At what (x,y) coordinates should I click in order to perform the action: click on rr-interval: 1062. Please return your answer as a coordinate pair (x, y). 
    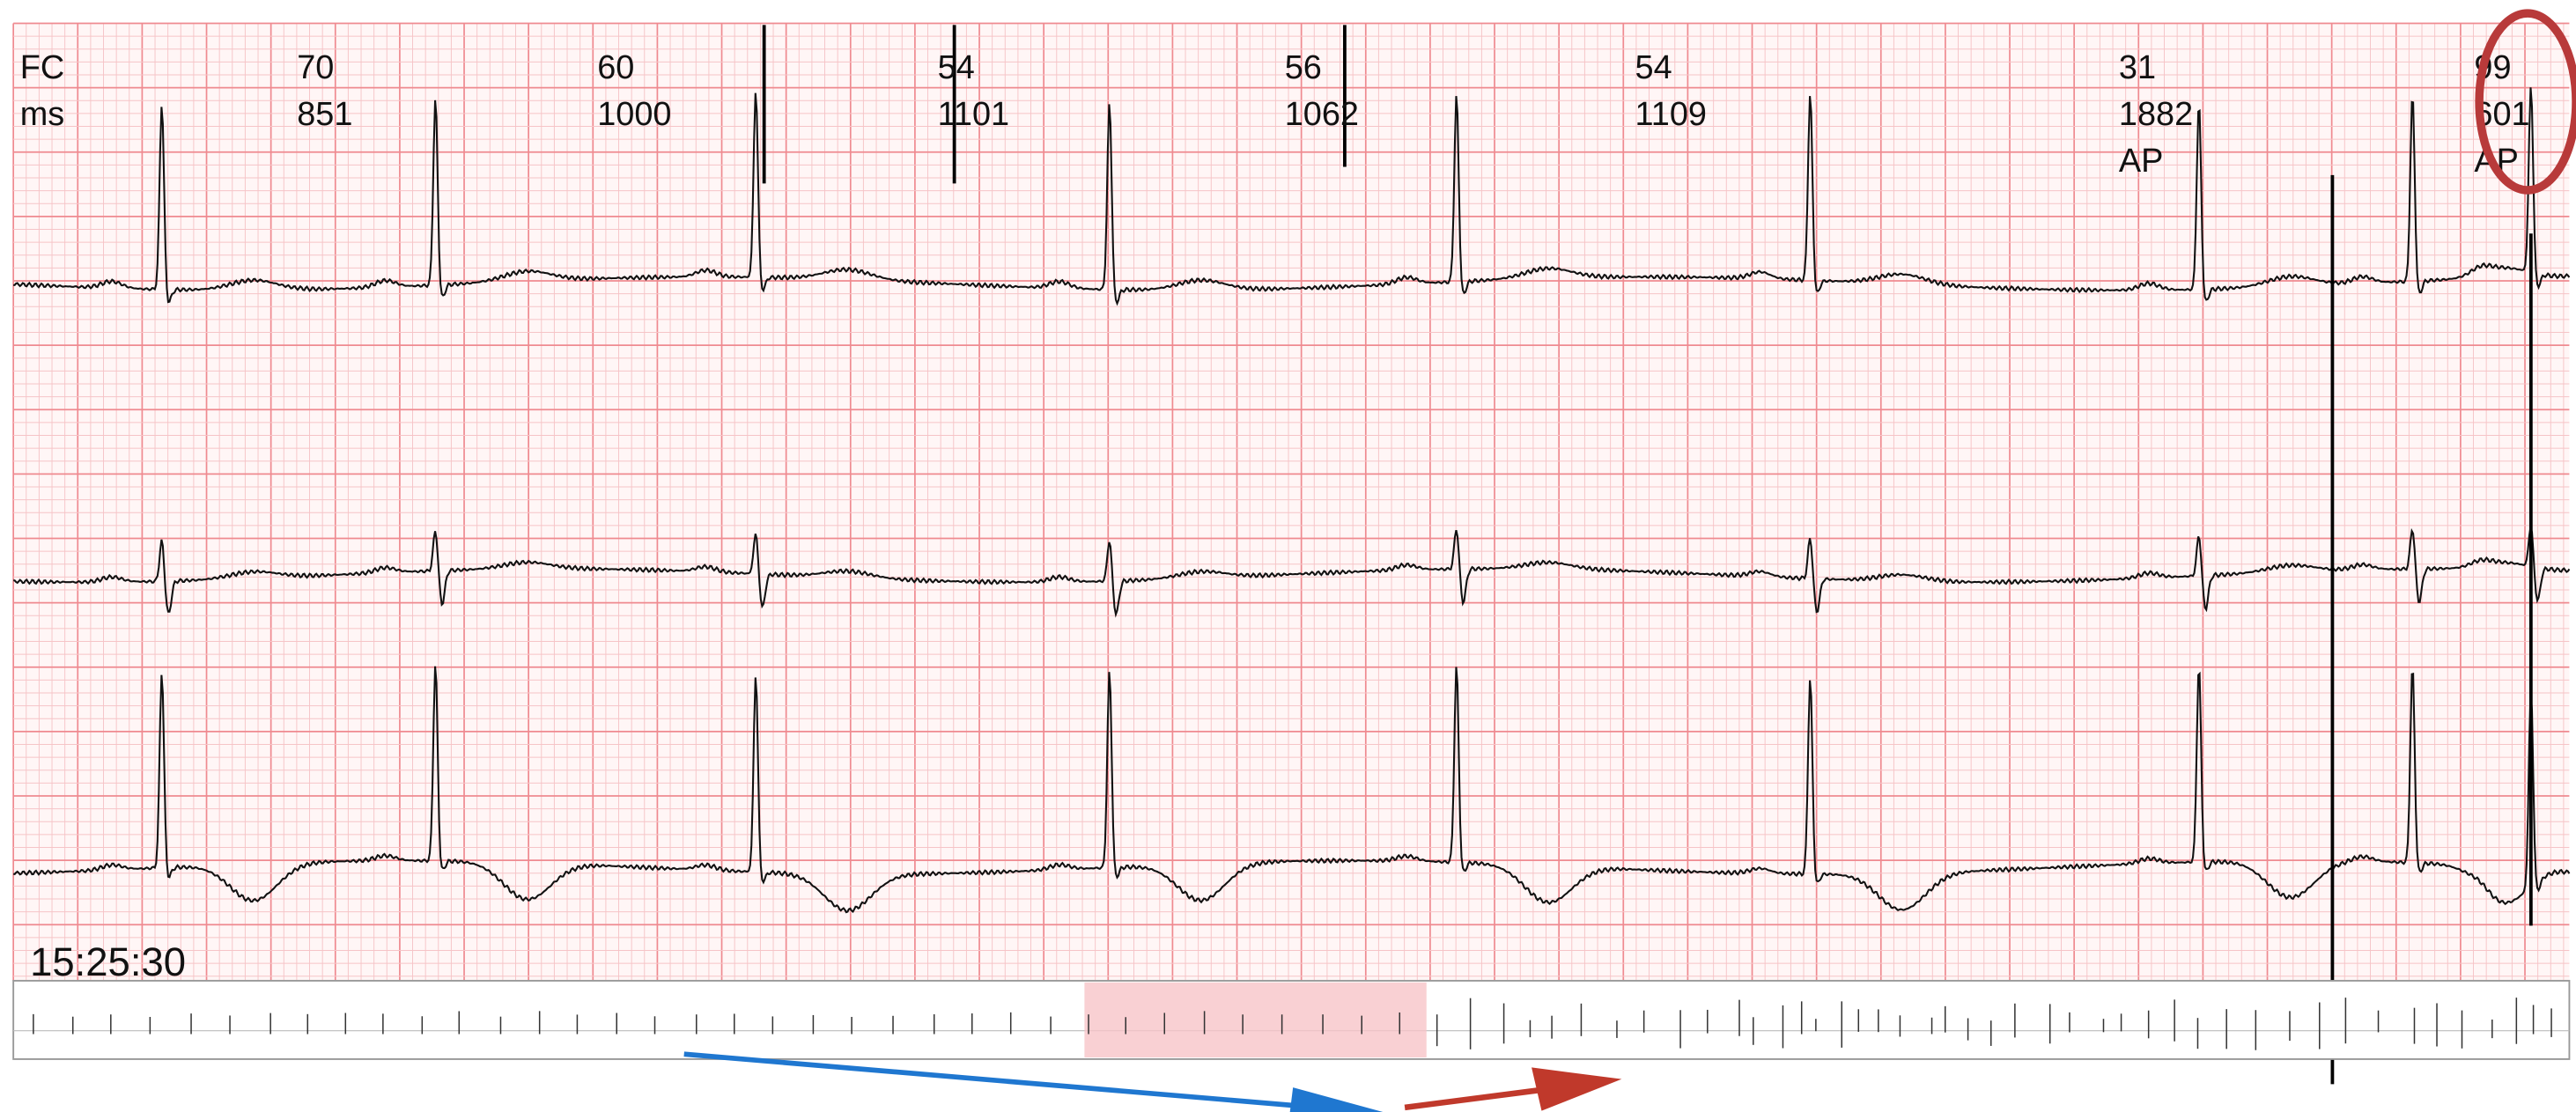
    Looking at the image, I should click on (1322, 114).